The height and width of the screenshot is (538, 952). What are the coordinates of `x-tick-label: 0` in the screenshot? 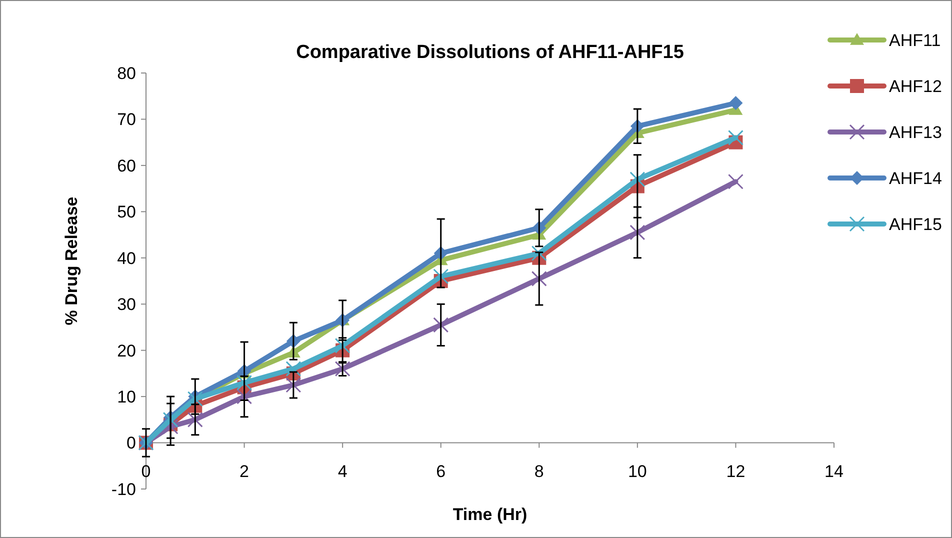 It's located at (146, 471).